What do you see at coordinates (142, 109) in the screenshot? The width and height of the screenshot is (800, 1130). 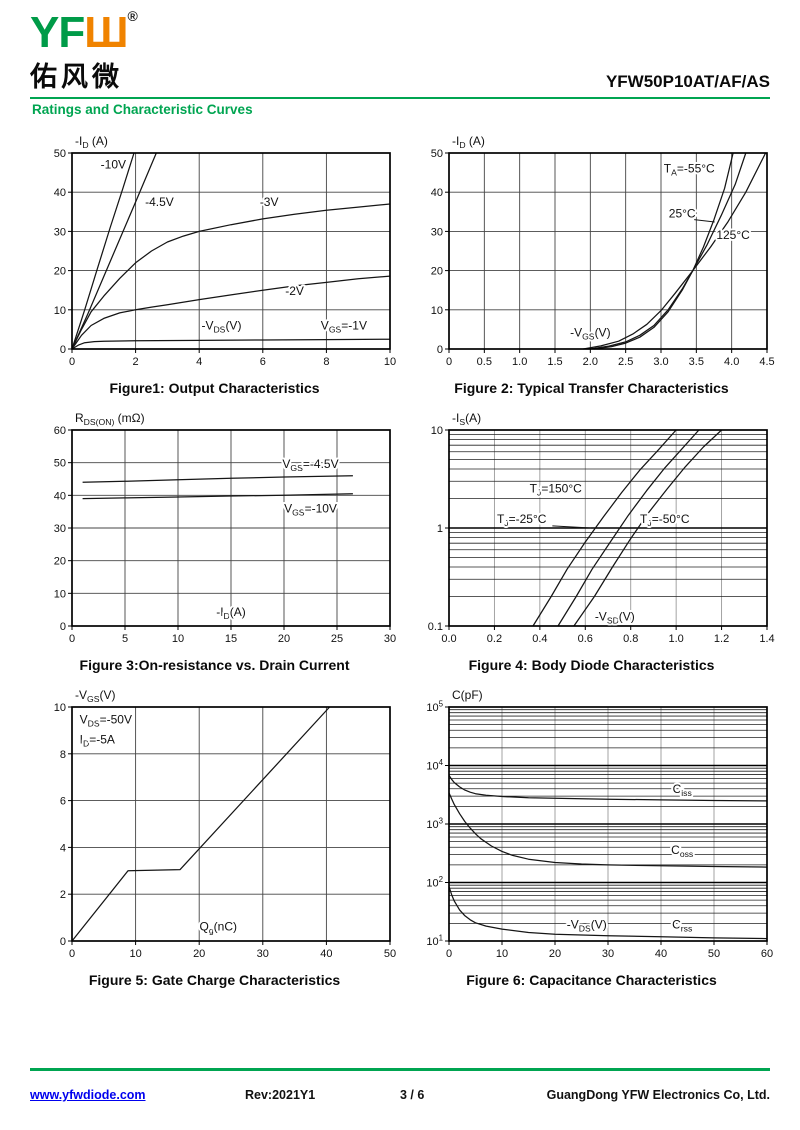 I see `section-title: Ratings and Characteristic Curves` at bounding box center [142, 109].